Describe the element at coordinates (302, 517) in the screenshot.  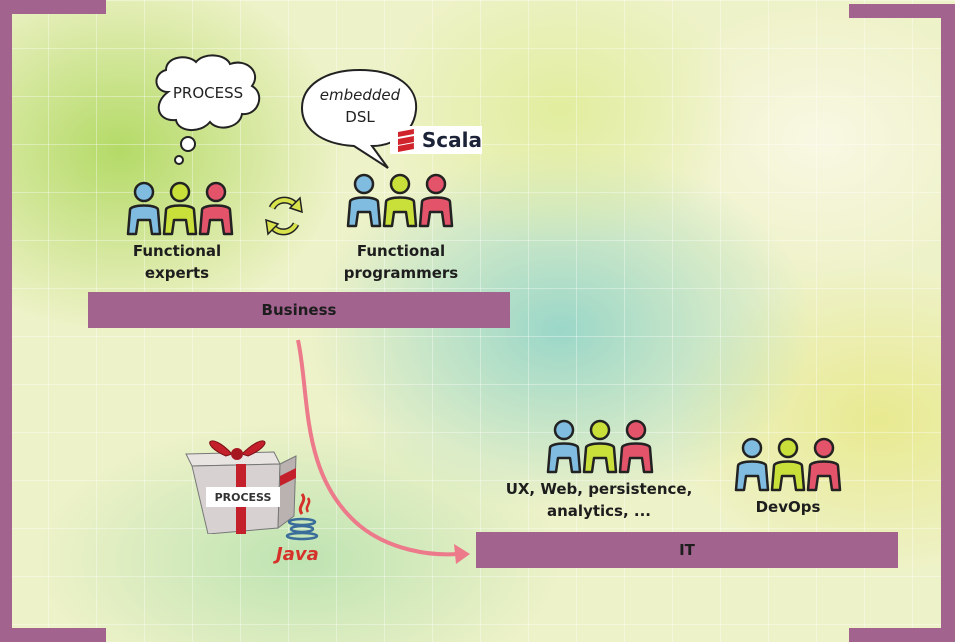
I see `java-icon` at that location.